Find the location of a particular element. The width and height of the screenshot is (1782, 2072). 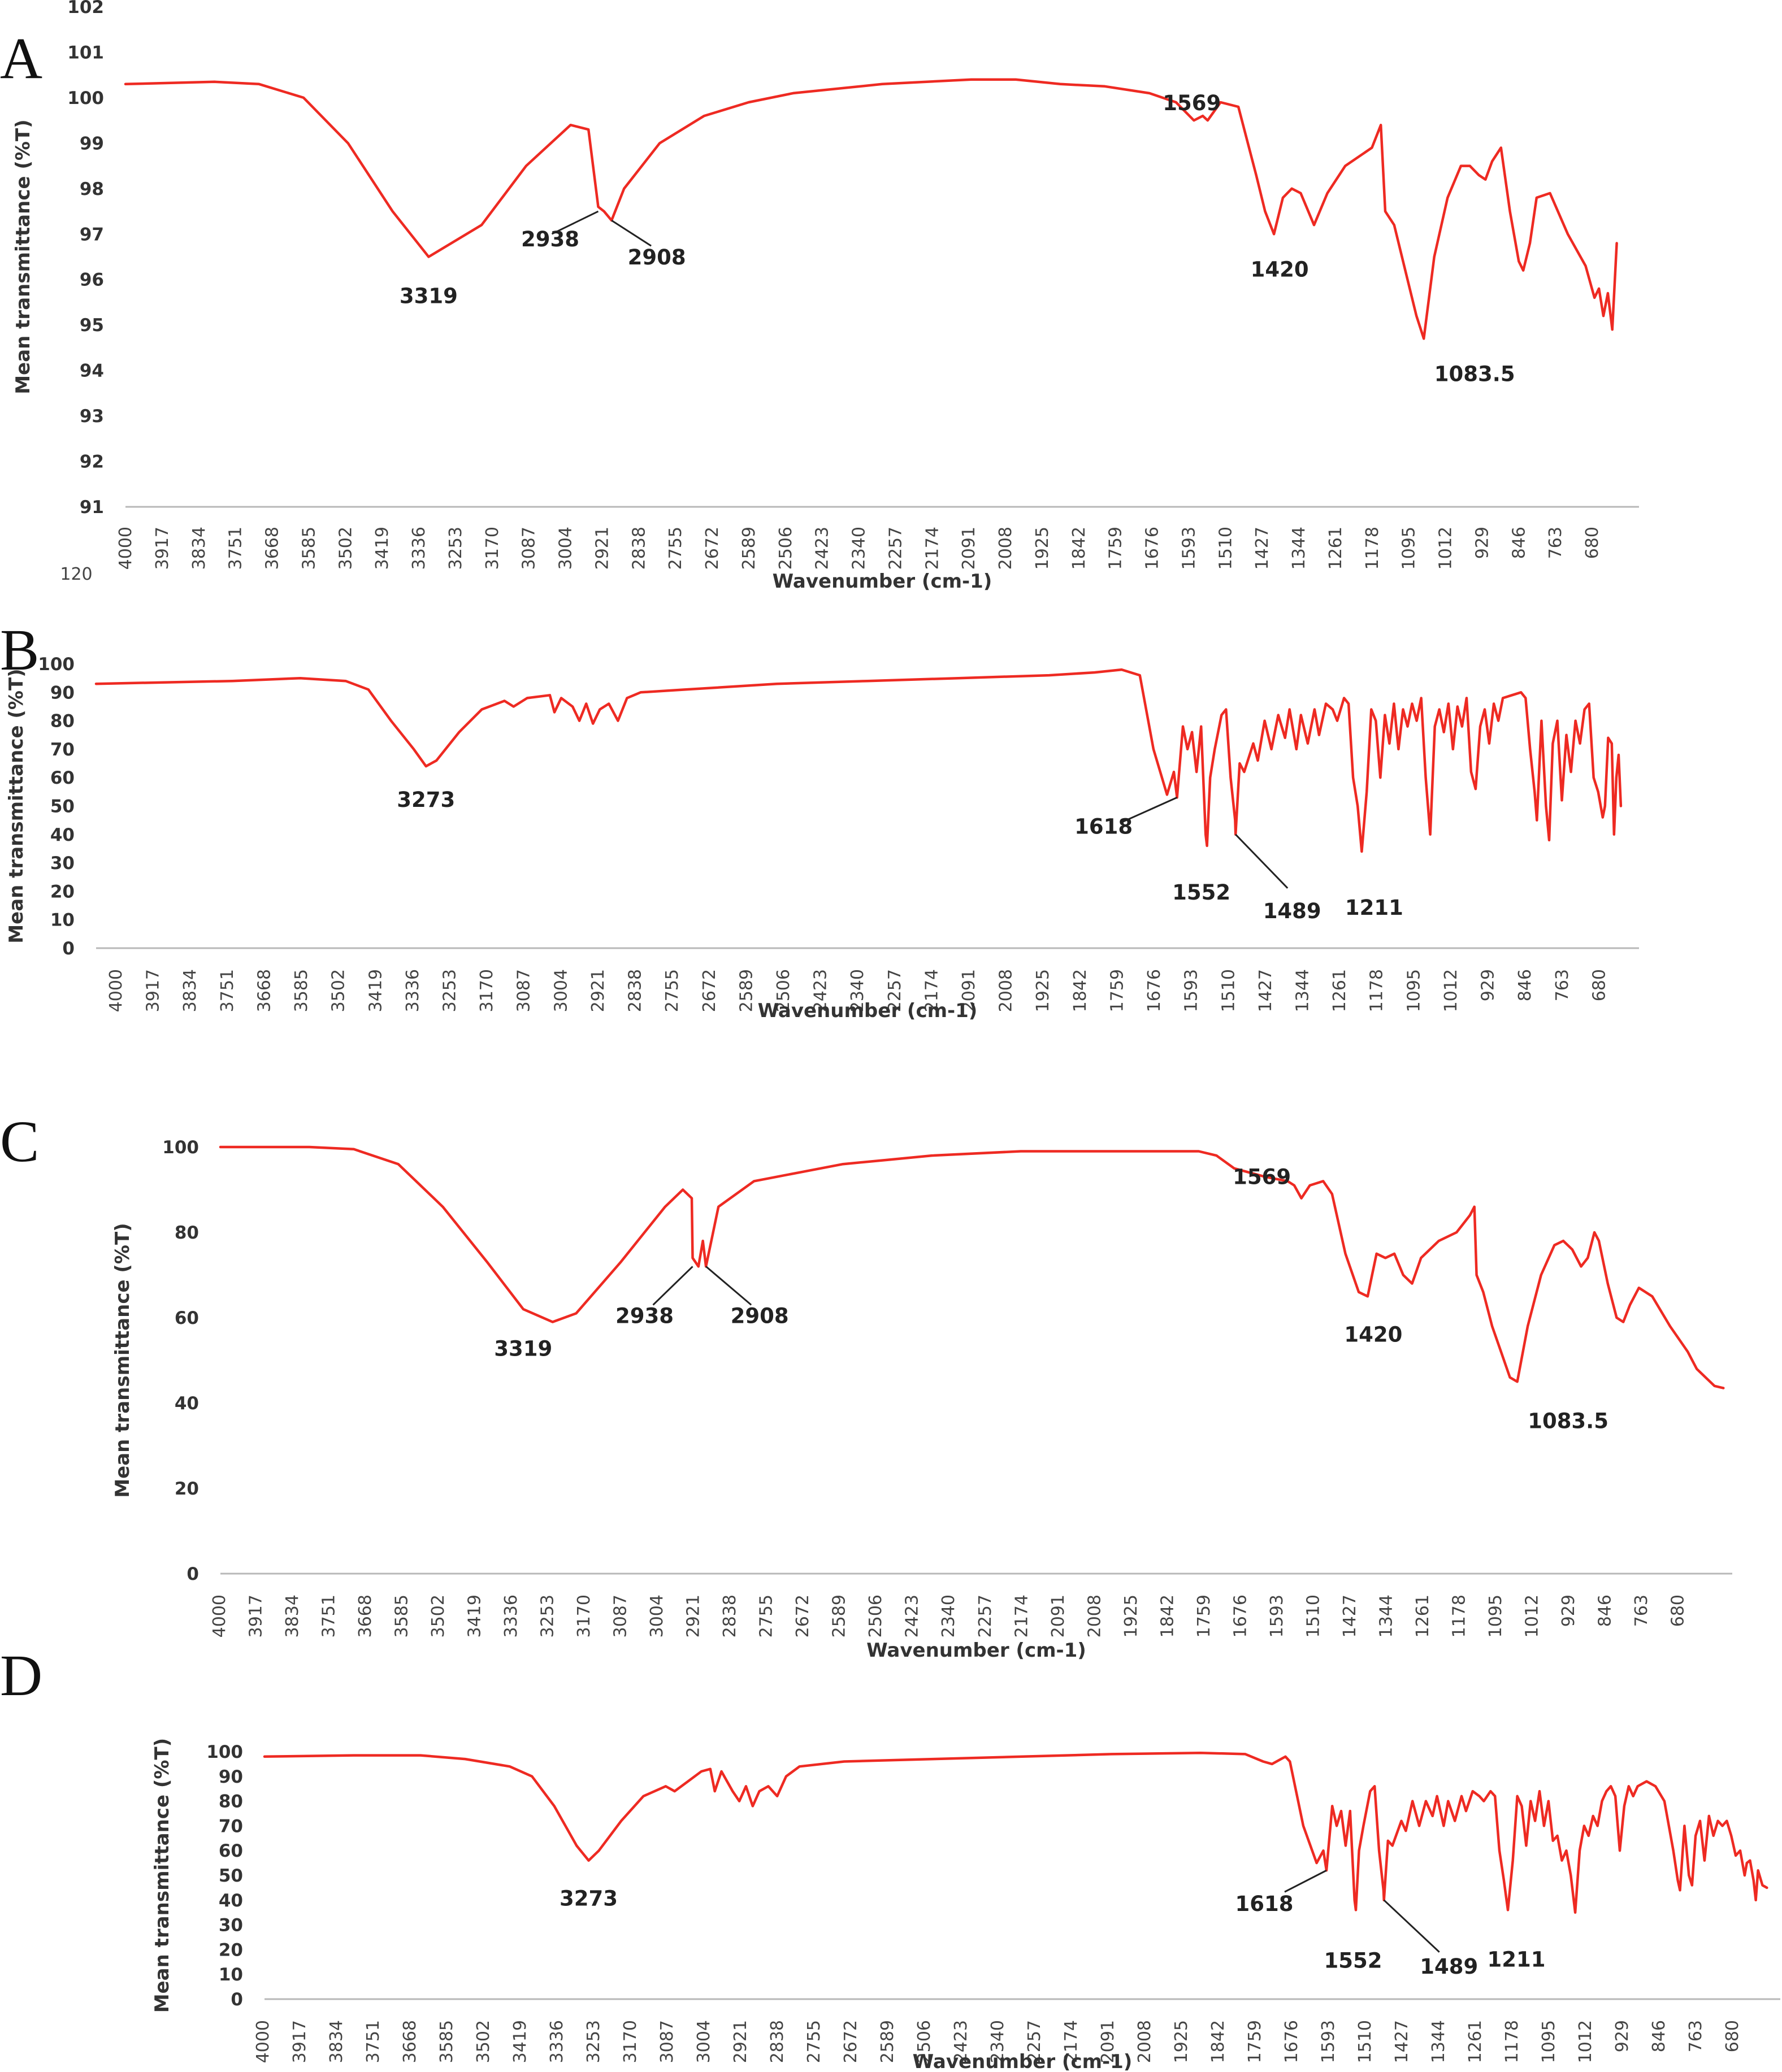

panel-letter-b: B is located at coordinates (19, 651).